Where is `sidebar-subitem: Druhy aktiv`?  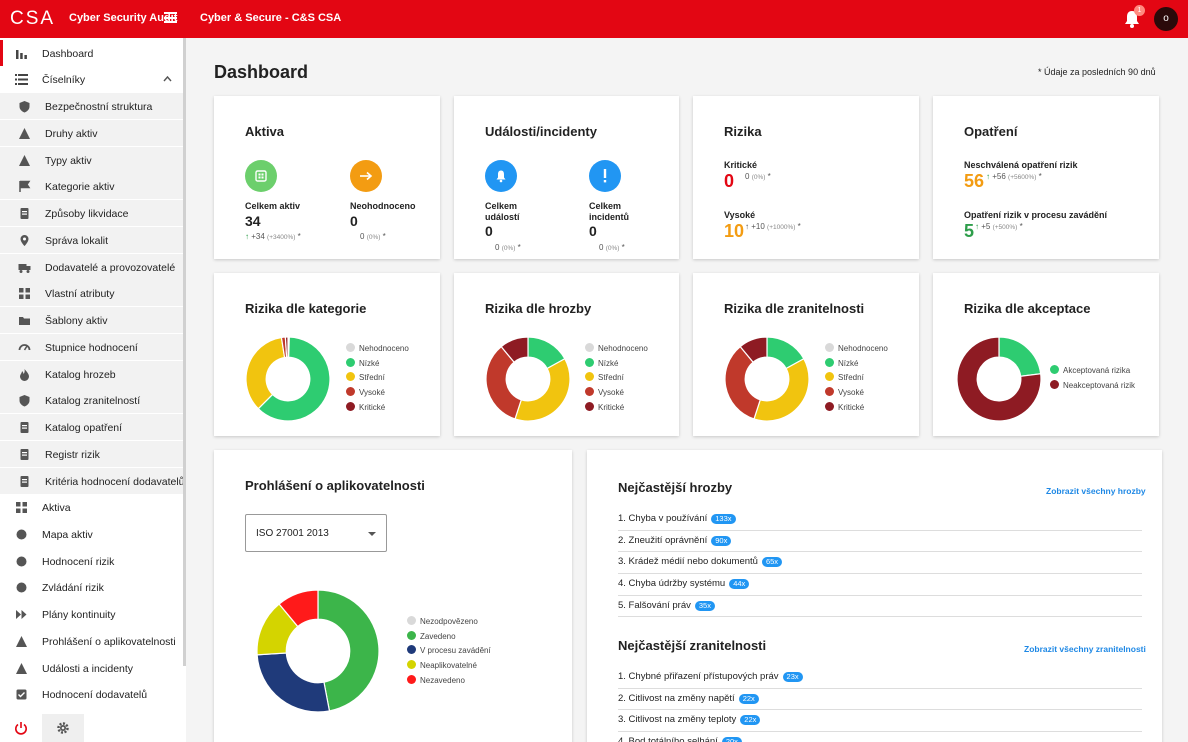
sidebar-subitem: Druhy aktiv is located at coordinates (91, 132).